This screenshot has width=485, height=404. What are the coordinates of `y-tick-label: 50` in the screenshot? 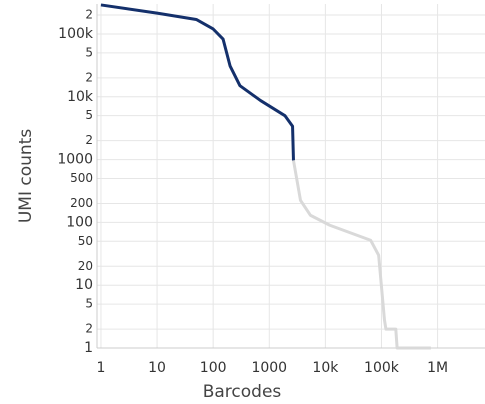 It's located at (85, 241).